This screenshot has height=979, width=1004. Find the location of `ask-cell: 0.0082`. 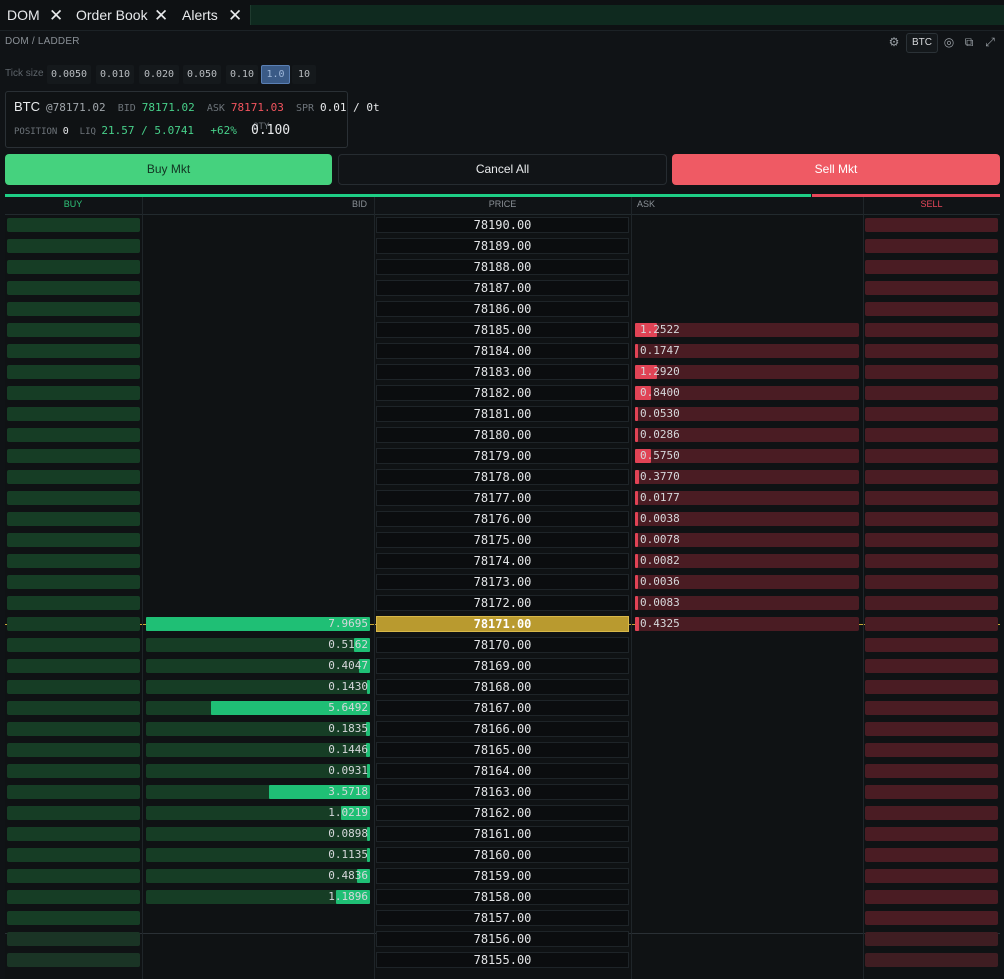

ask-cell: 0.0082 is located at coordinates (747, 561).